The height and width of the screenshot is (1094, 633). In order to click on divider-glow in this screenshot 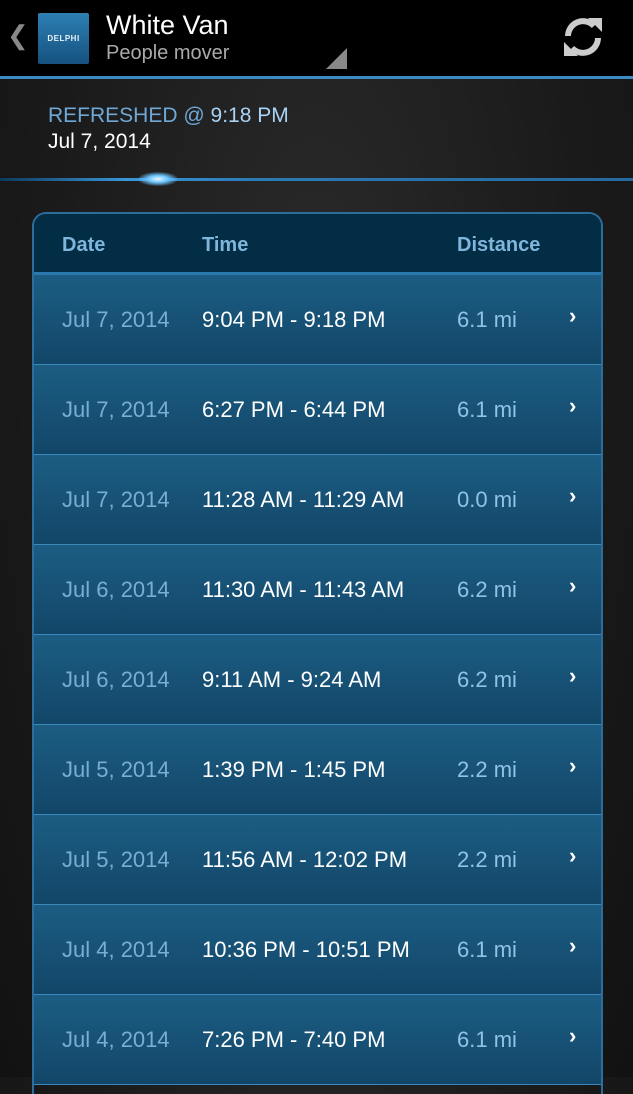, I will do `click(158, 179)`.